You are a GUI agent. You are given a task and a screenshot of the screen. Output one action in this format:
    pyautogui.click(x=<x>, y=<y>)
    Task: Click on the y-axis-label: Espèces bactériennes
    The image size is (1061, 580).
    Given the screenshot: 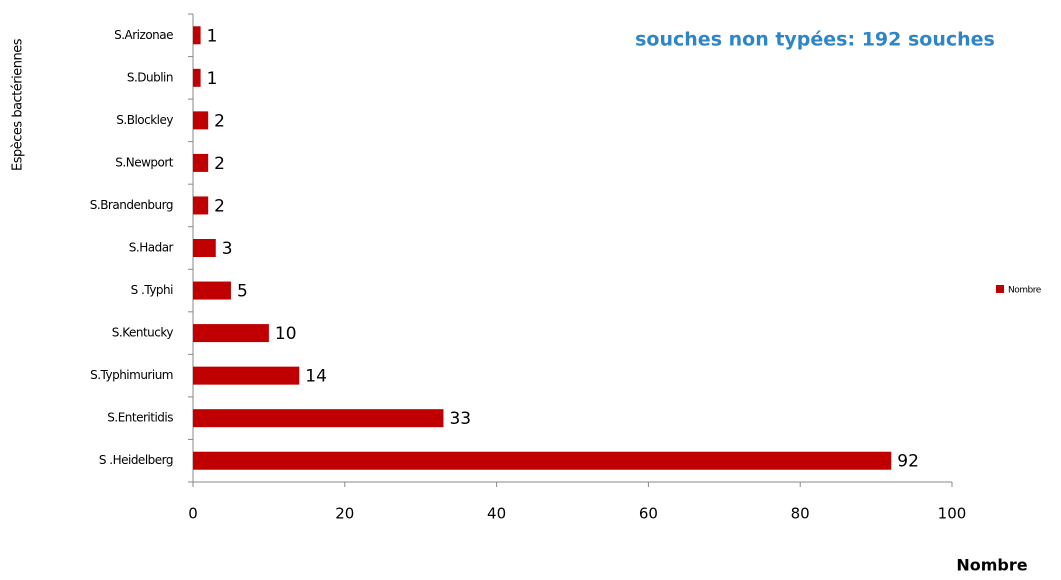 What is the action you would take?
    pyautogui.click(x=18, y=104)
    